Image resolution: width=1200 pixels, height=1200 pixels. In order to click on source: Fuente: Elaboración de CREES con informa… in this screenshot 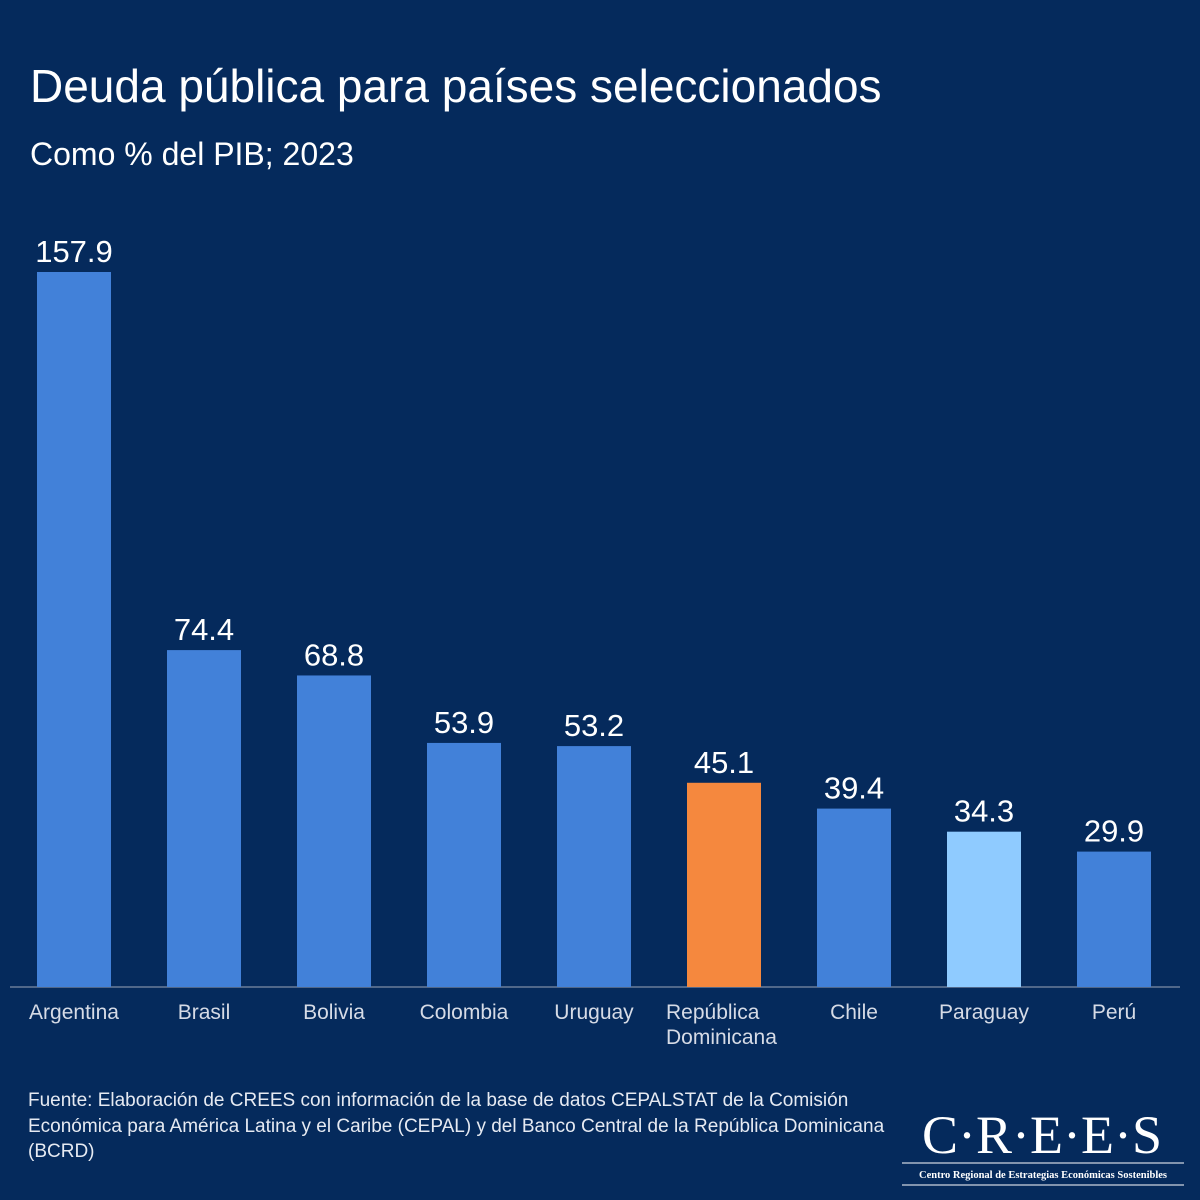, I will do `click(456, 1126)`.